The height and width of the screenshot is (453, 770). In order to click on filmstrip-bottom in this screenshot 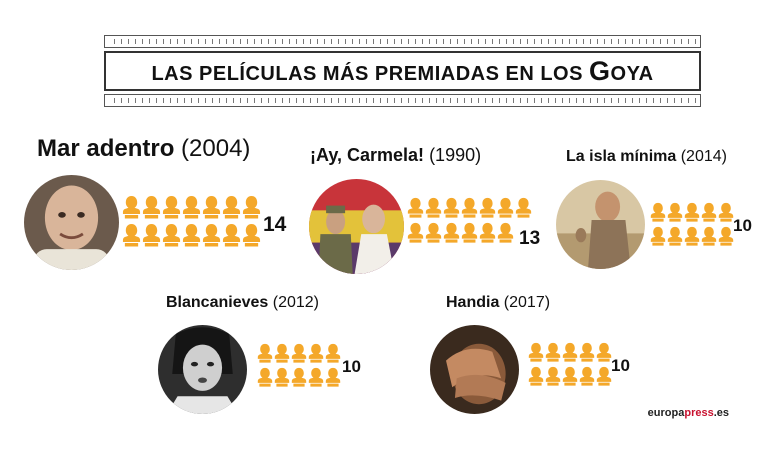, I will do `click(402, 100)`.